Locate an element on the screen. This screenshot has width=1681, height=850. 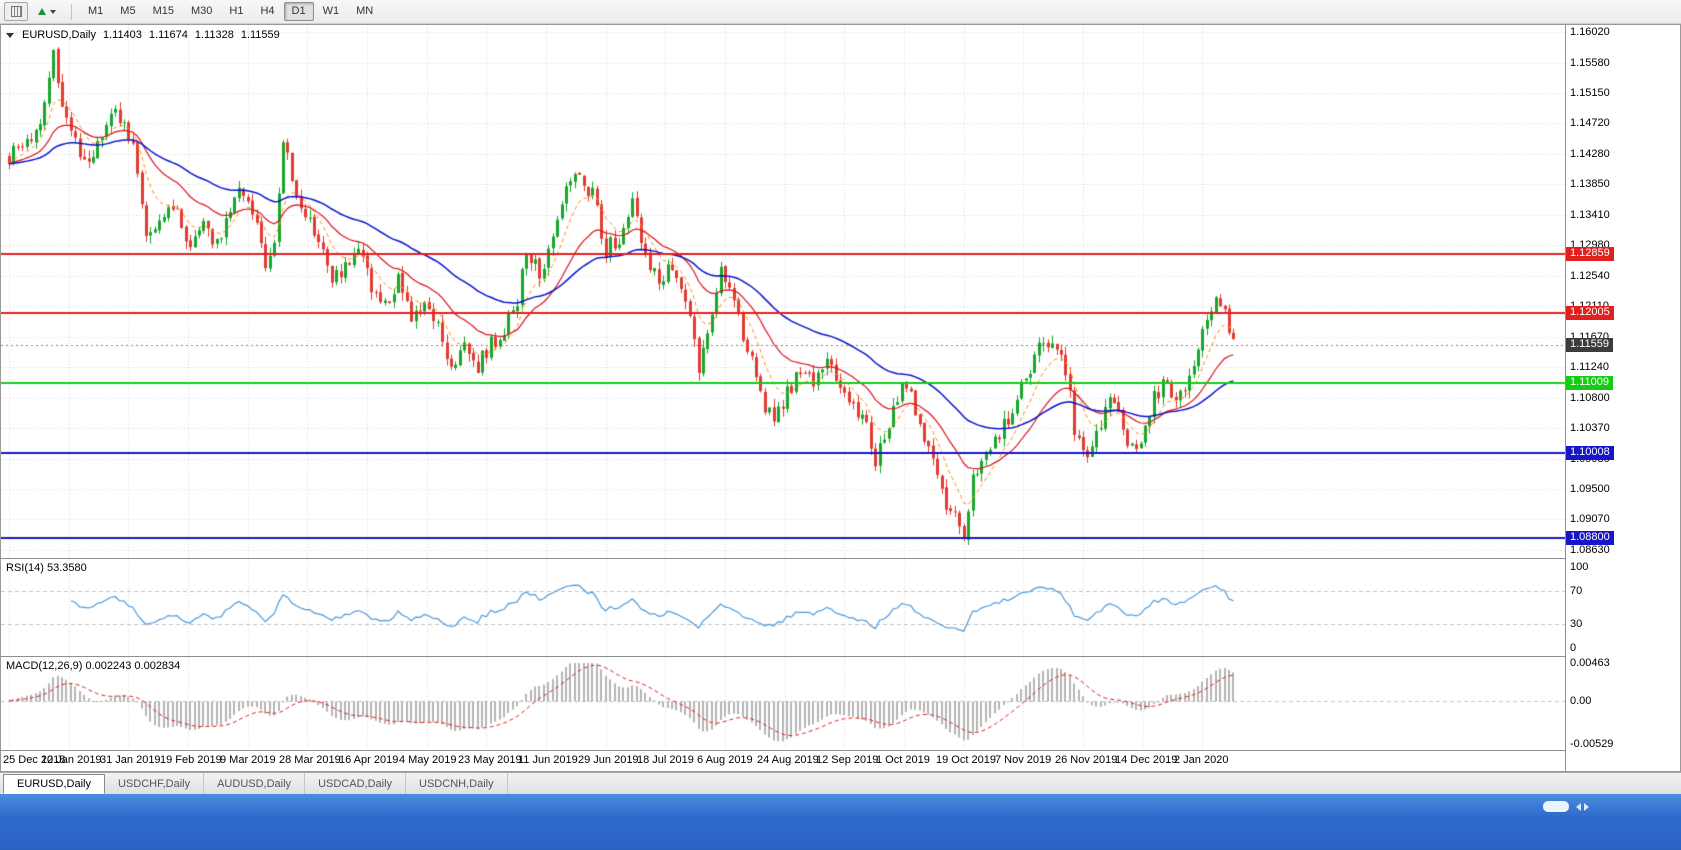
toolbar-separator is located at coordinates (71, 11).